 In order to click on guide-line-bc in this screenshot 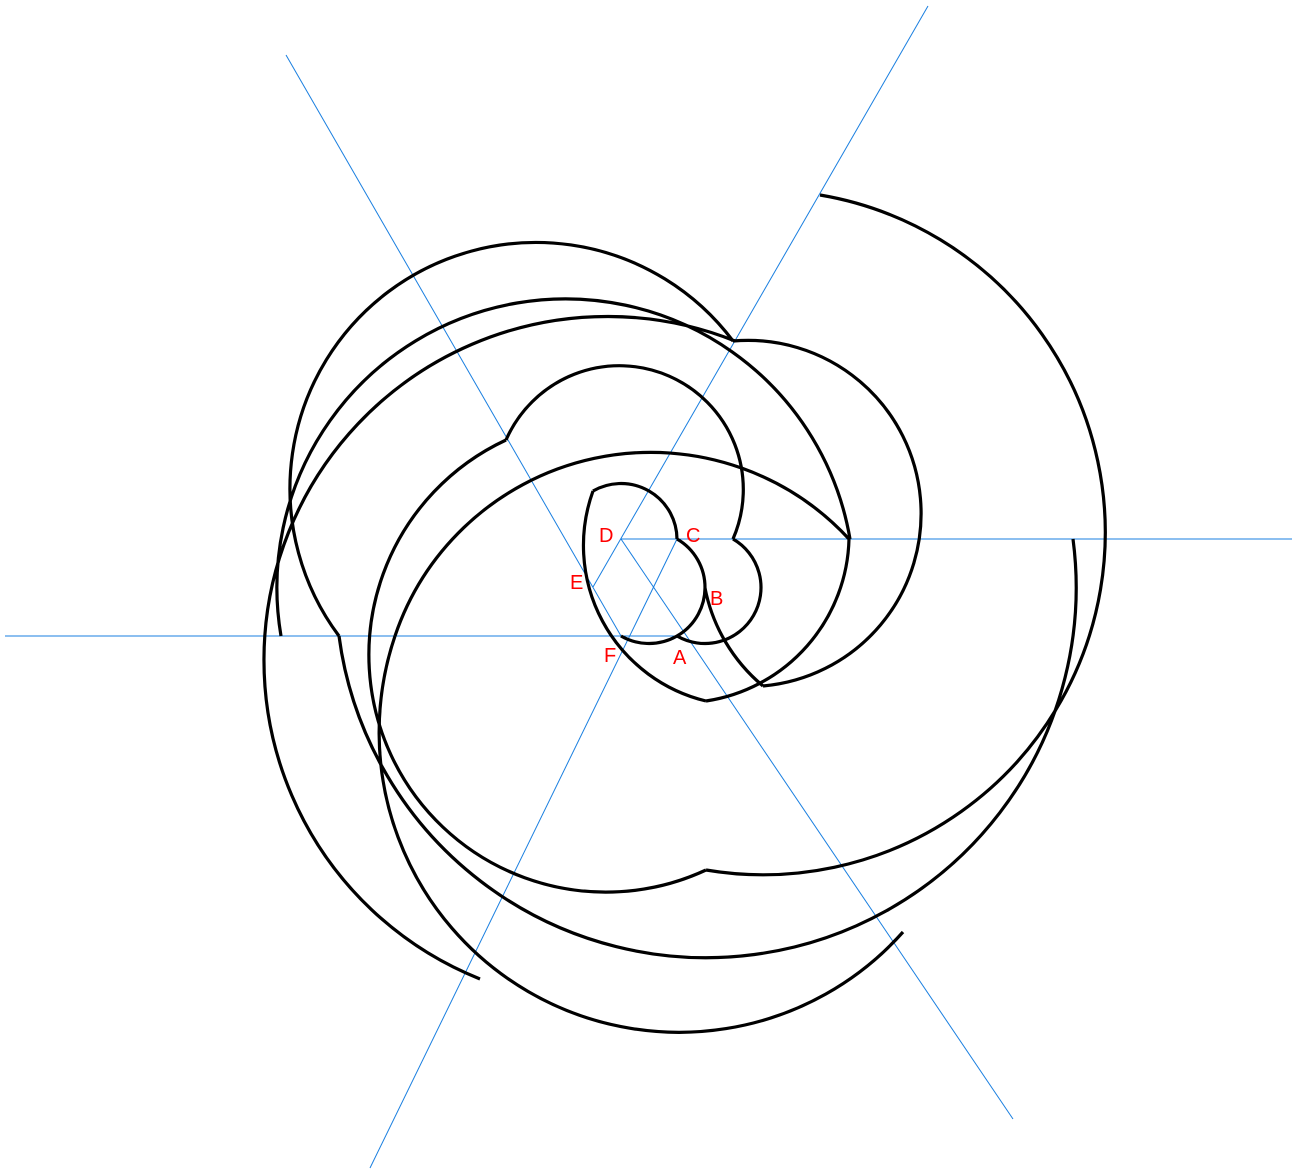, I will do `click(760, 296)`.